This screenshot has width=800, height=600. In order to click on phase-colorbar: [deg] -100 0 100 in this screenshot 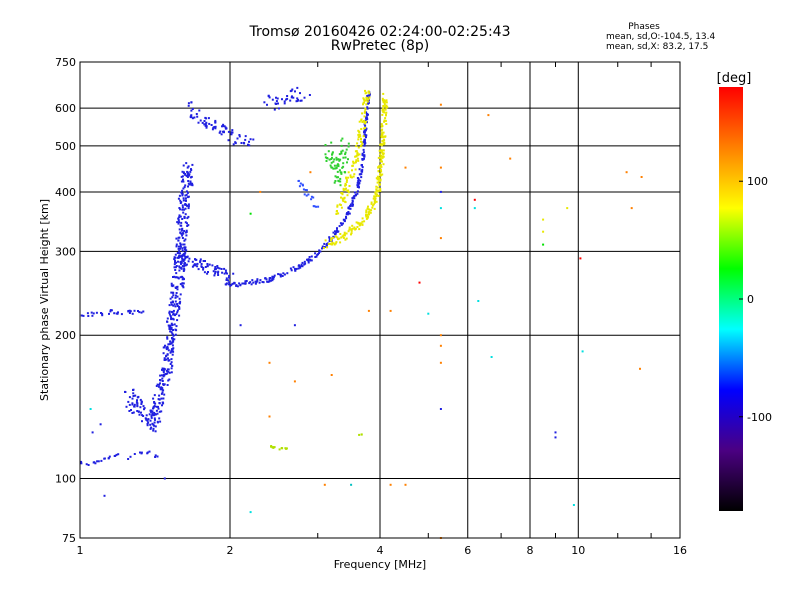, I will do `click(744, 291)`.